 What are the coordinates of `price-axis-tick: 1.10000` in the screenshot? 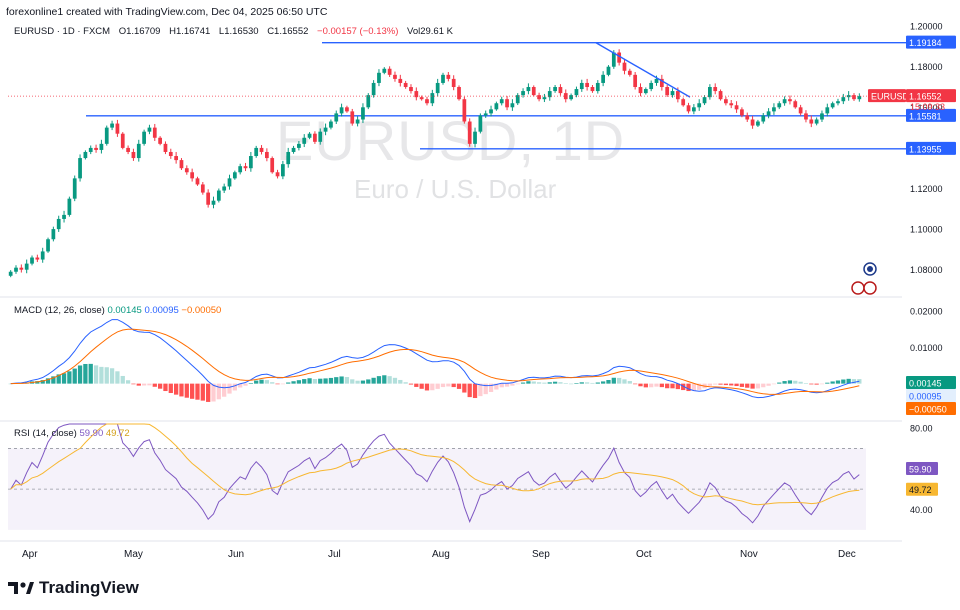 It's located at (926, 230).